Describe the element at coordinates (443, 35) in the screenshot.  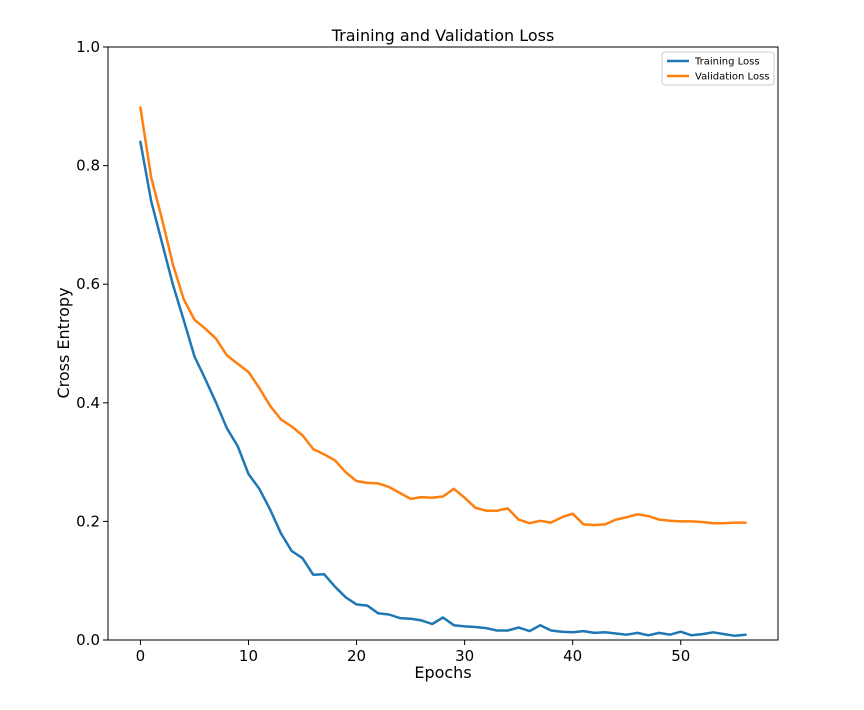
I see `chart-title: Training and Validation Loss` at that location.